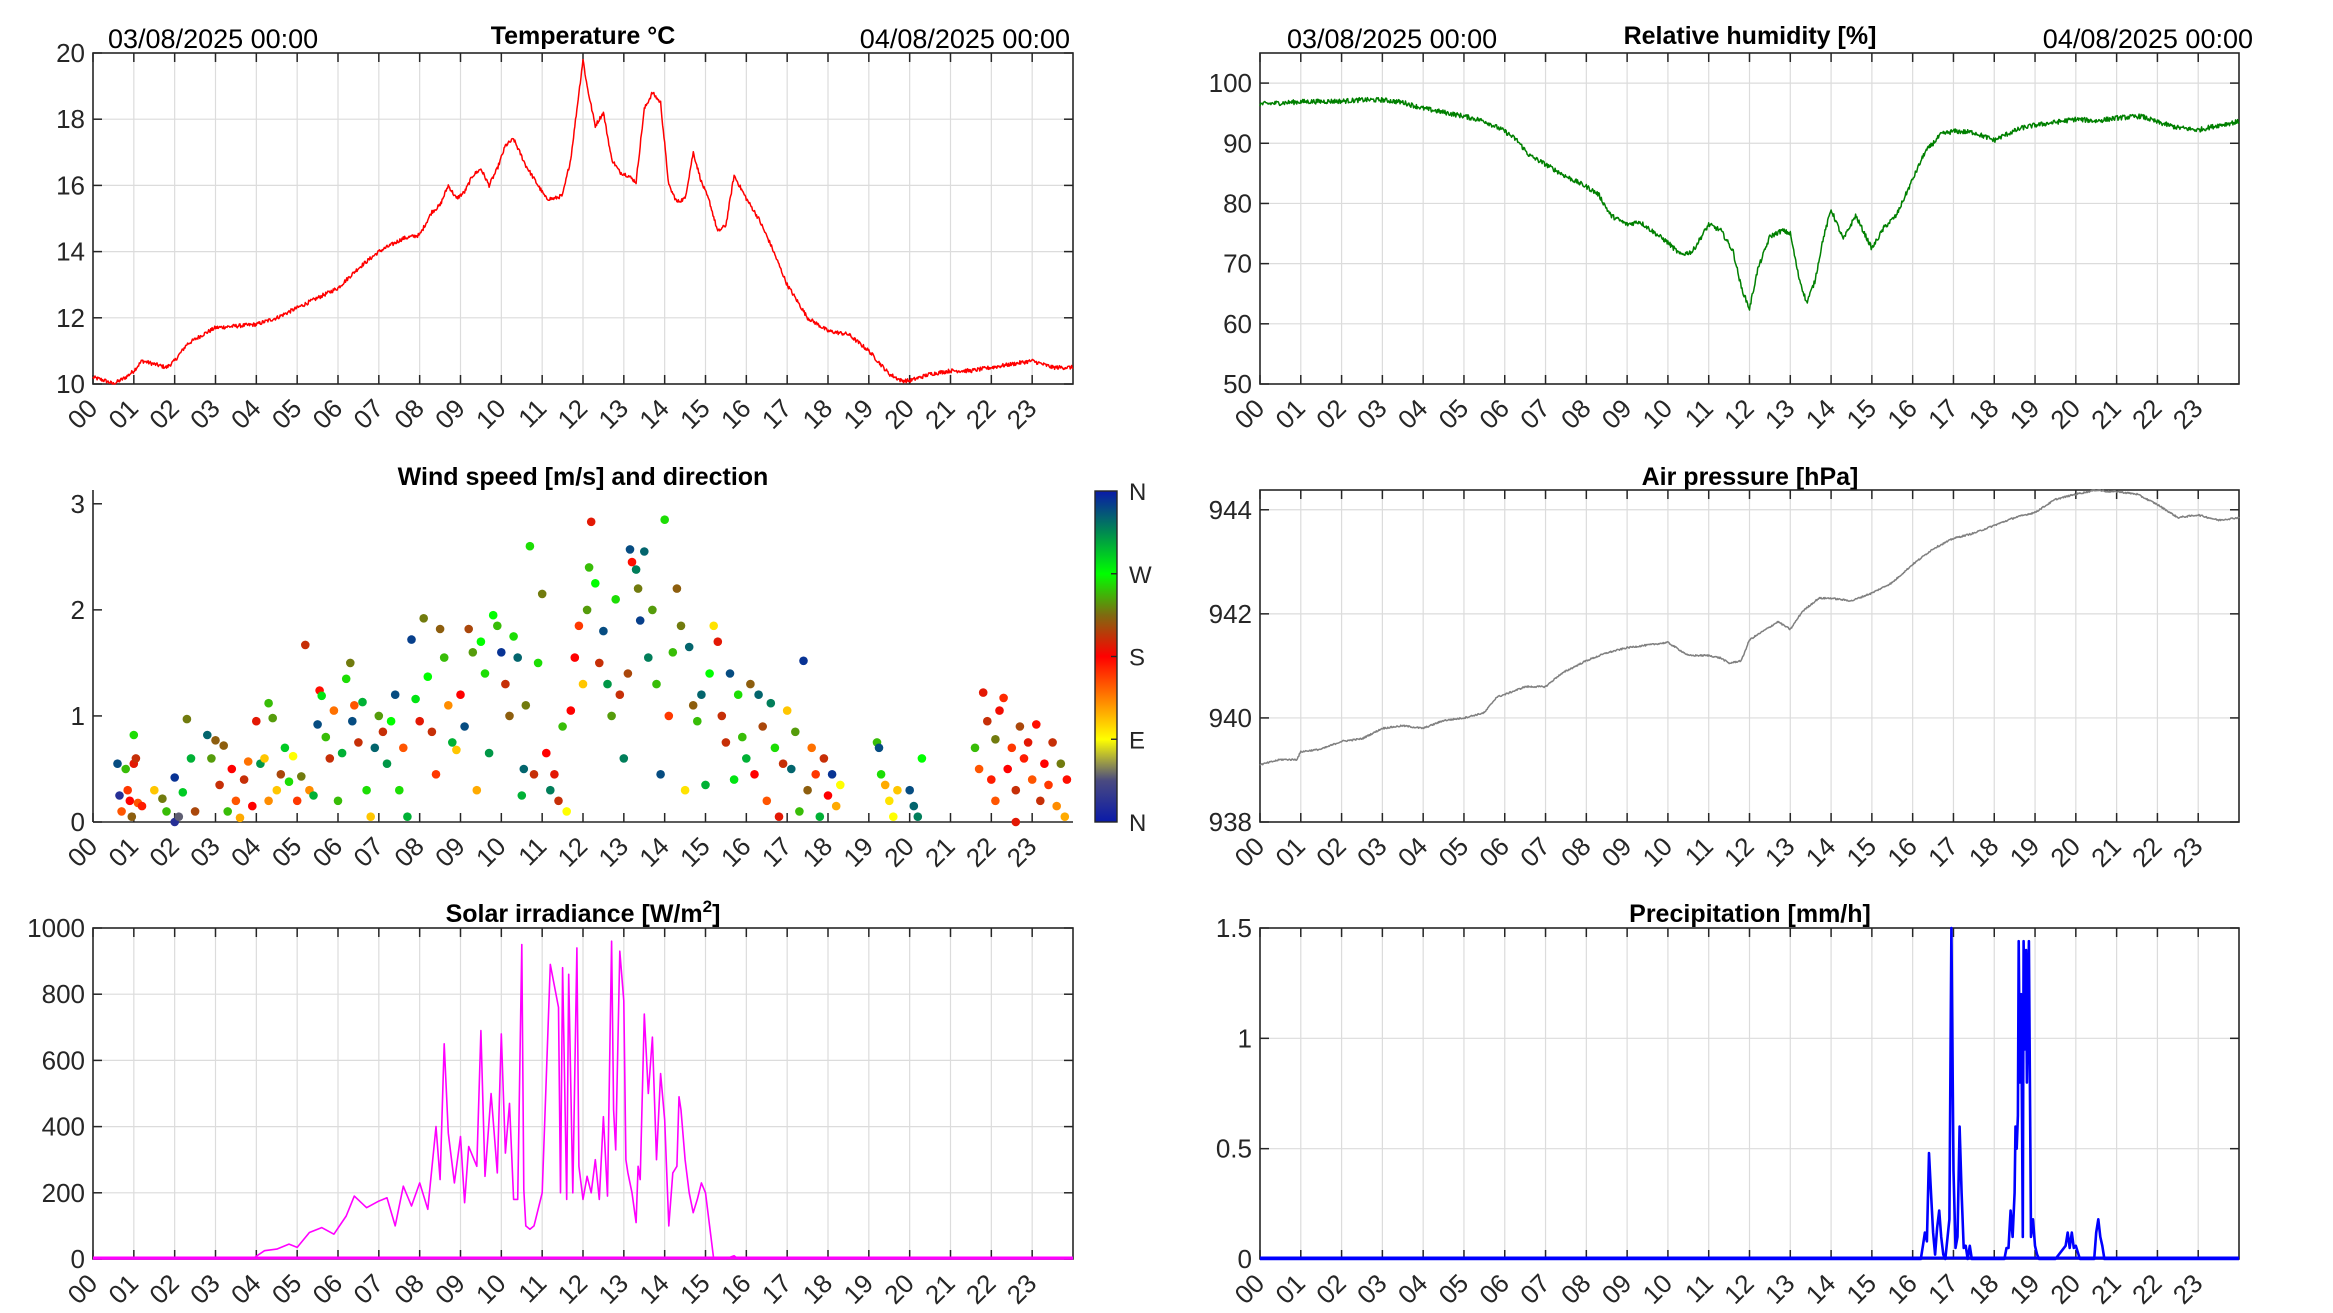 The height and width of the screenshot is (1313, 2333). I want to click on wind-xtick-label: 00, so click(83, 852).